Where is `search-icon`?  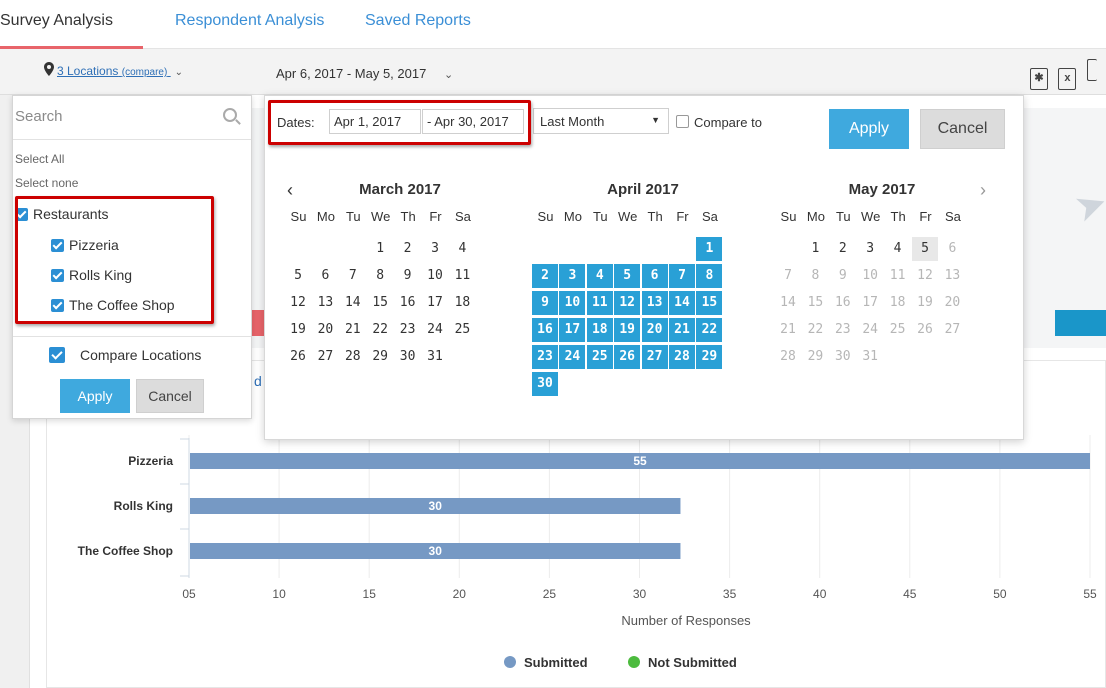 search-icon is located at coordinates (230, 115).